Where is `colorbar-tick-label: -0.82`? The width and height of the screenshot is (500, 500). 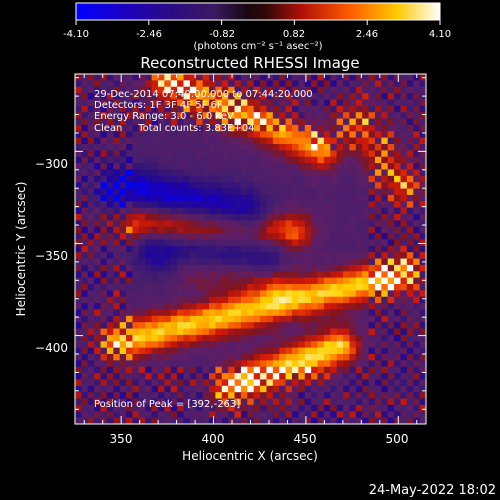 colorbar-tick-label: -0.82 is located at coordinates (222, 34).